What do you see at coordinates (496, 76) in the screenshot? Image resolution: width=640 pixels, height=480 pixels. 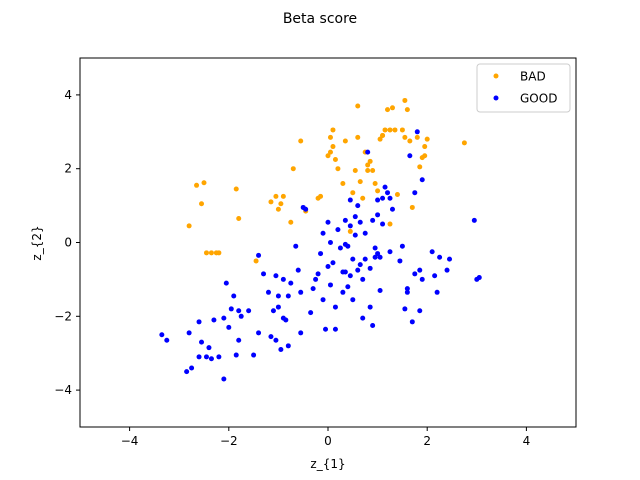 I see `legend-marker-bad` at bounding box center [496, 76].